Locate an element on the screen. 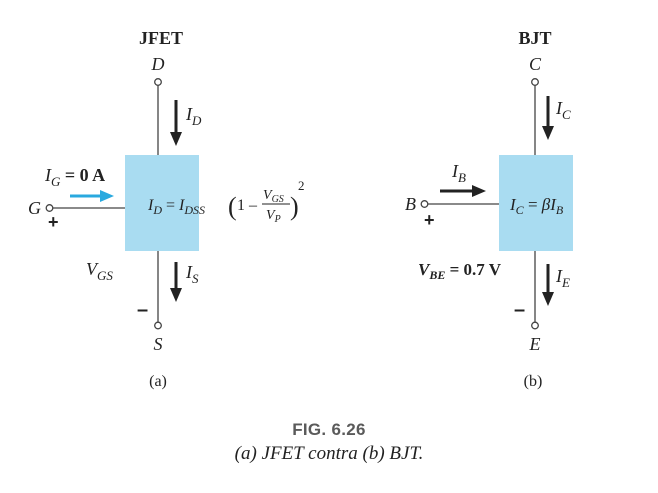  bjt-base-label: B is located at coordinates (410, 204).